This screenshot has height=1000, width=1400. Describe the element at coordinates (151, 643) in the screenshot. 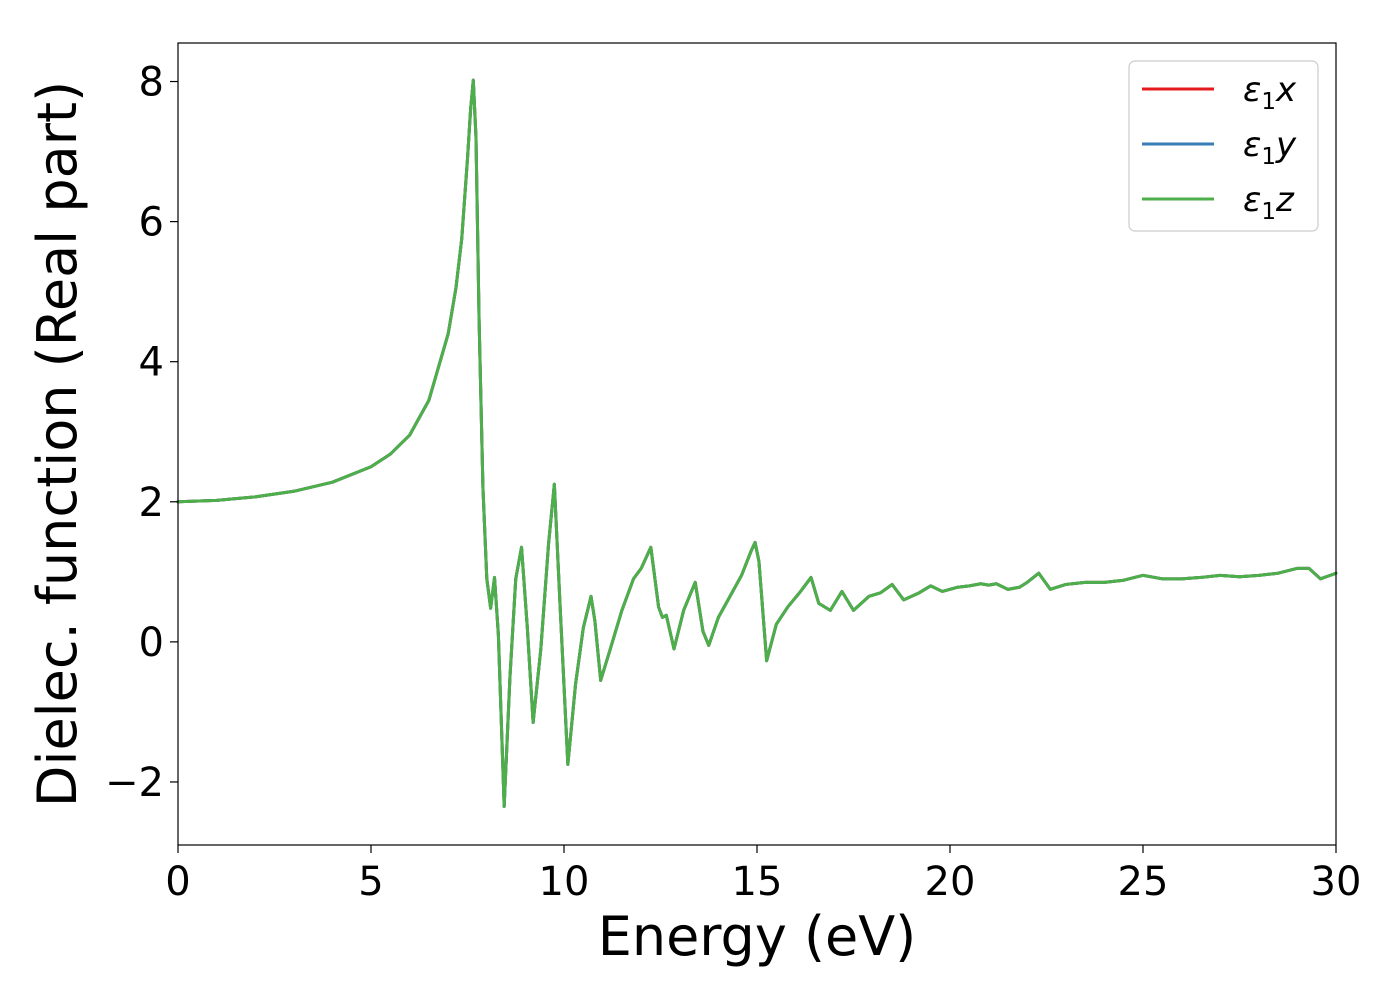

I see `y-tick-label: 0` at that location.